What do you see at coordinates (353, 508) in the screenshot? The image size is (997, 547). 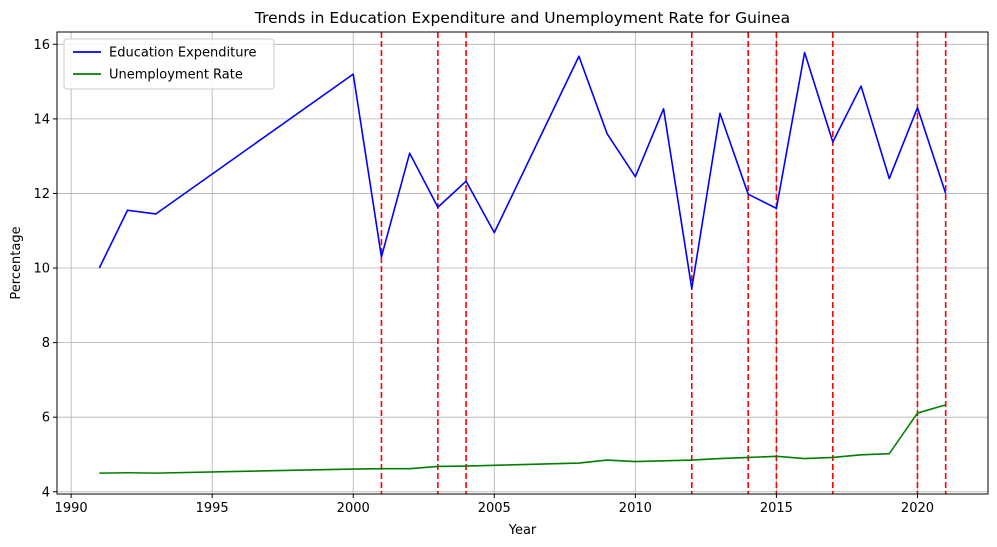 I see `x-tick-label: 2000` at bounding box center [353, 508].